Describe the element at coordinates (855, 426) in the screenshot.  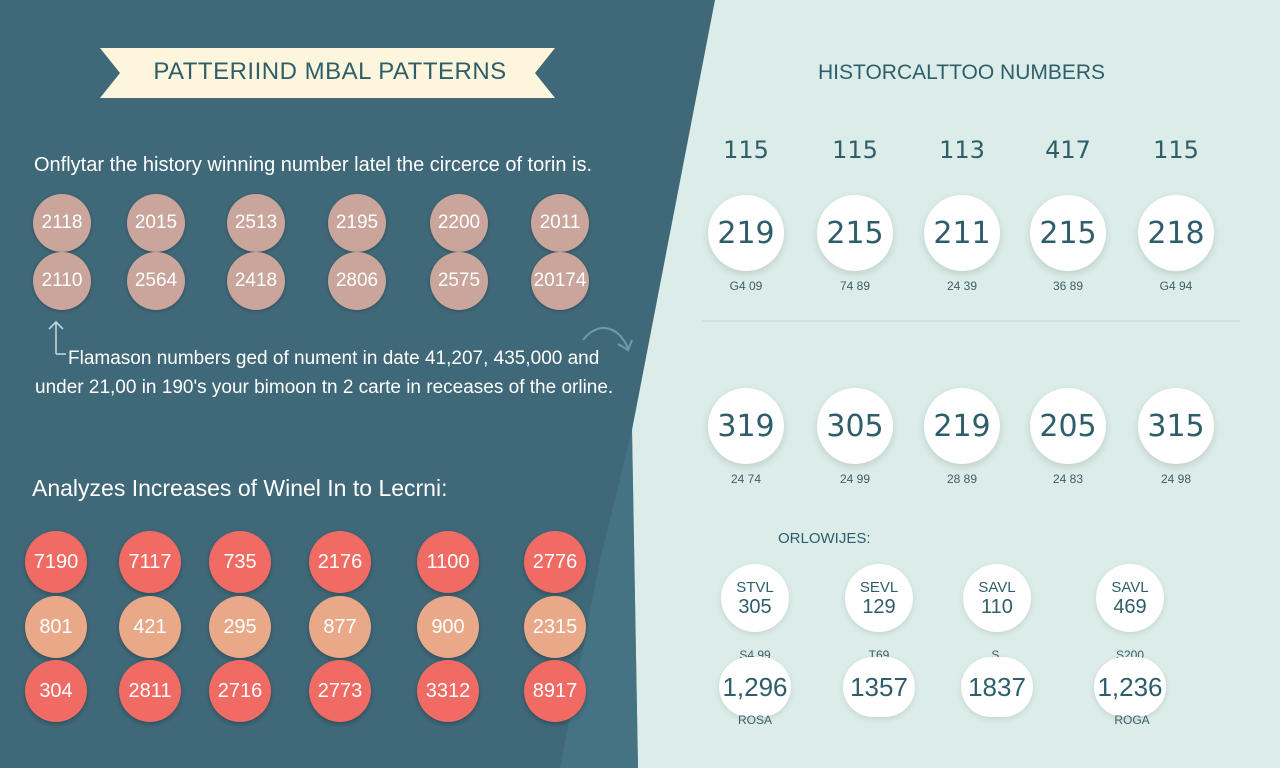
I see `number-circle: 305` at that location.